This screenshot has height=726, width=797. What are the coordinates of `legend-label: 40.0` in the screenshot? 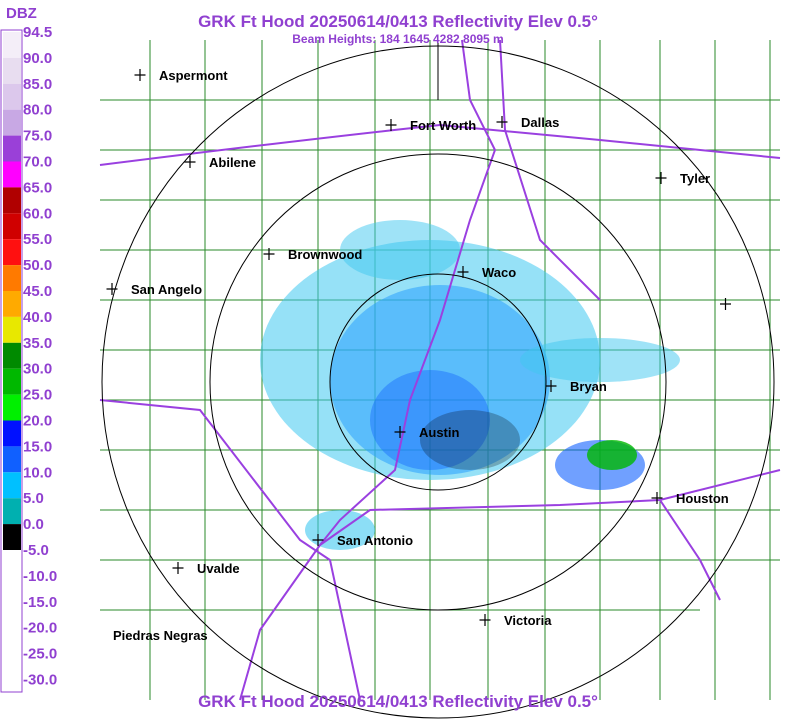 It's located at (37, 317).